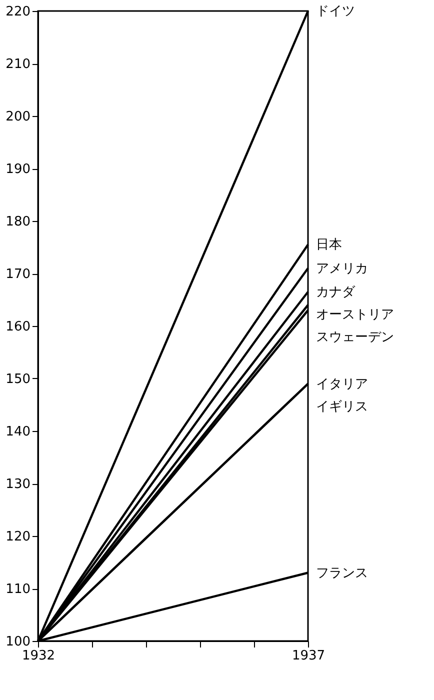 Image resolution: width=434 pixels, height=700 pixels. I want to click on y-tick-label: 100, so click(18, 642).